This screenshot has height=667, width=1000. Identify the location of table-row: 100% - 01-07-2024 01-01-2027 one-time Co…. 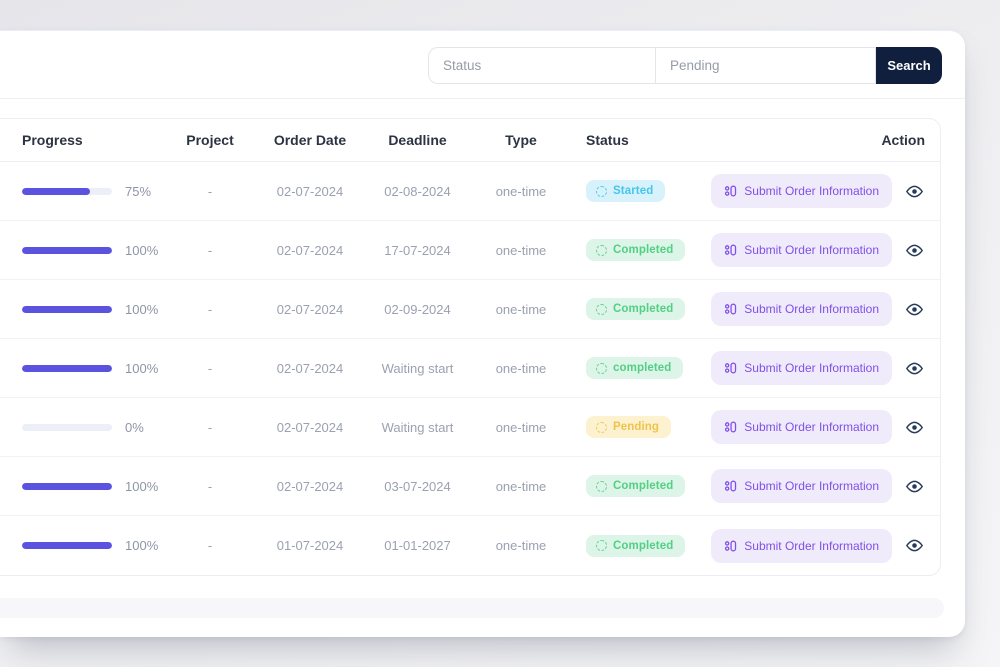
(470, 545).